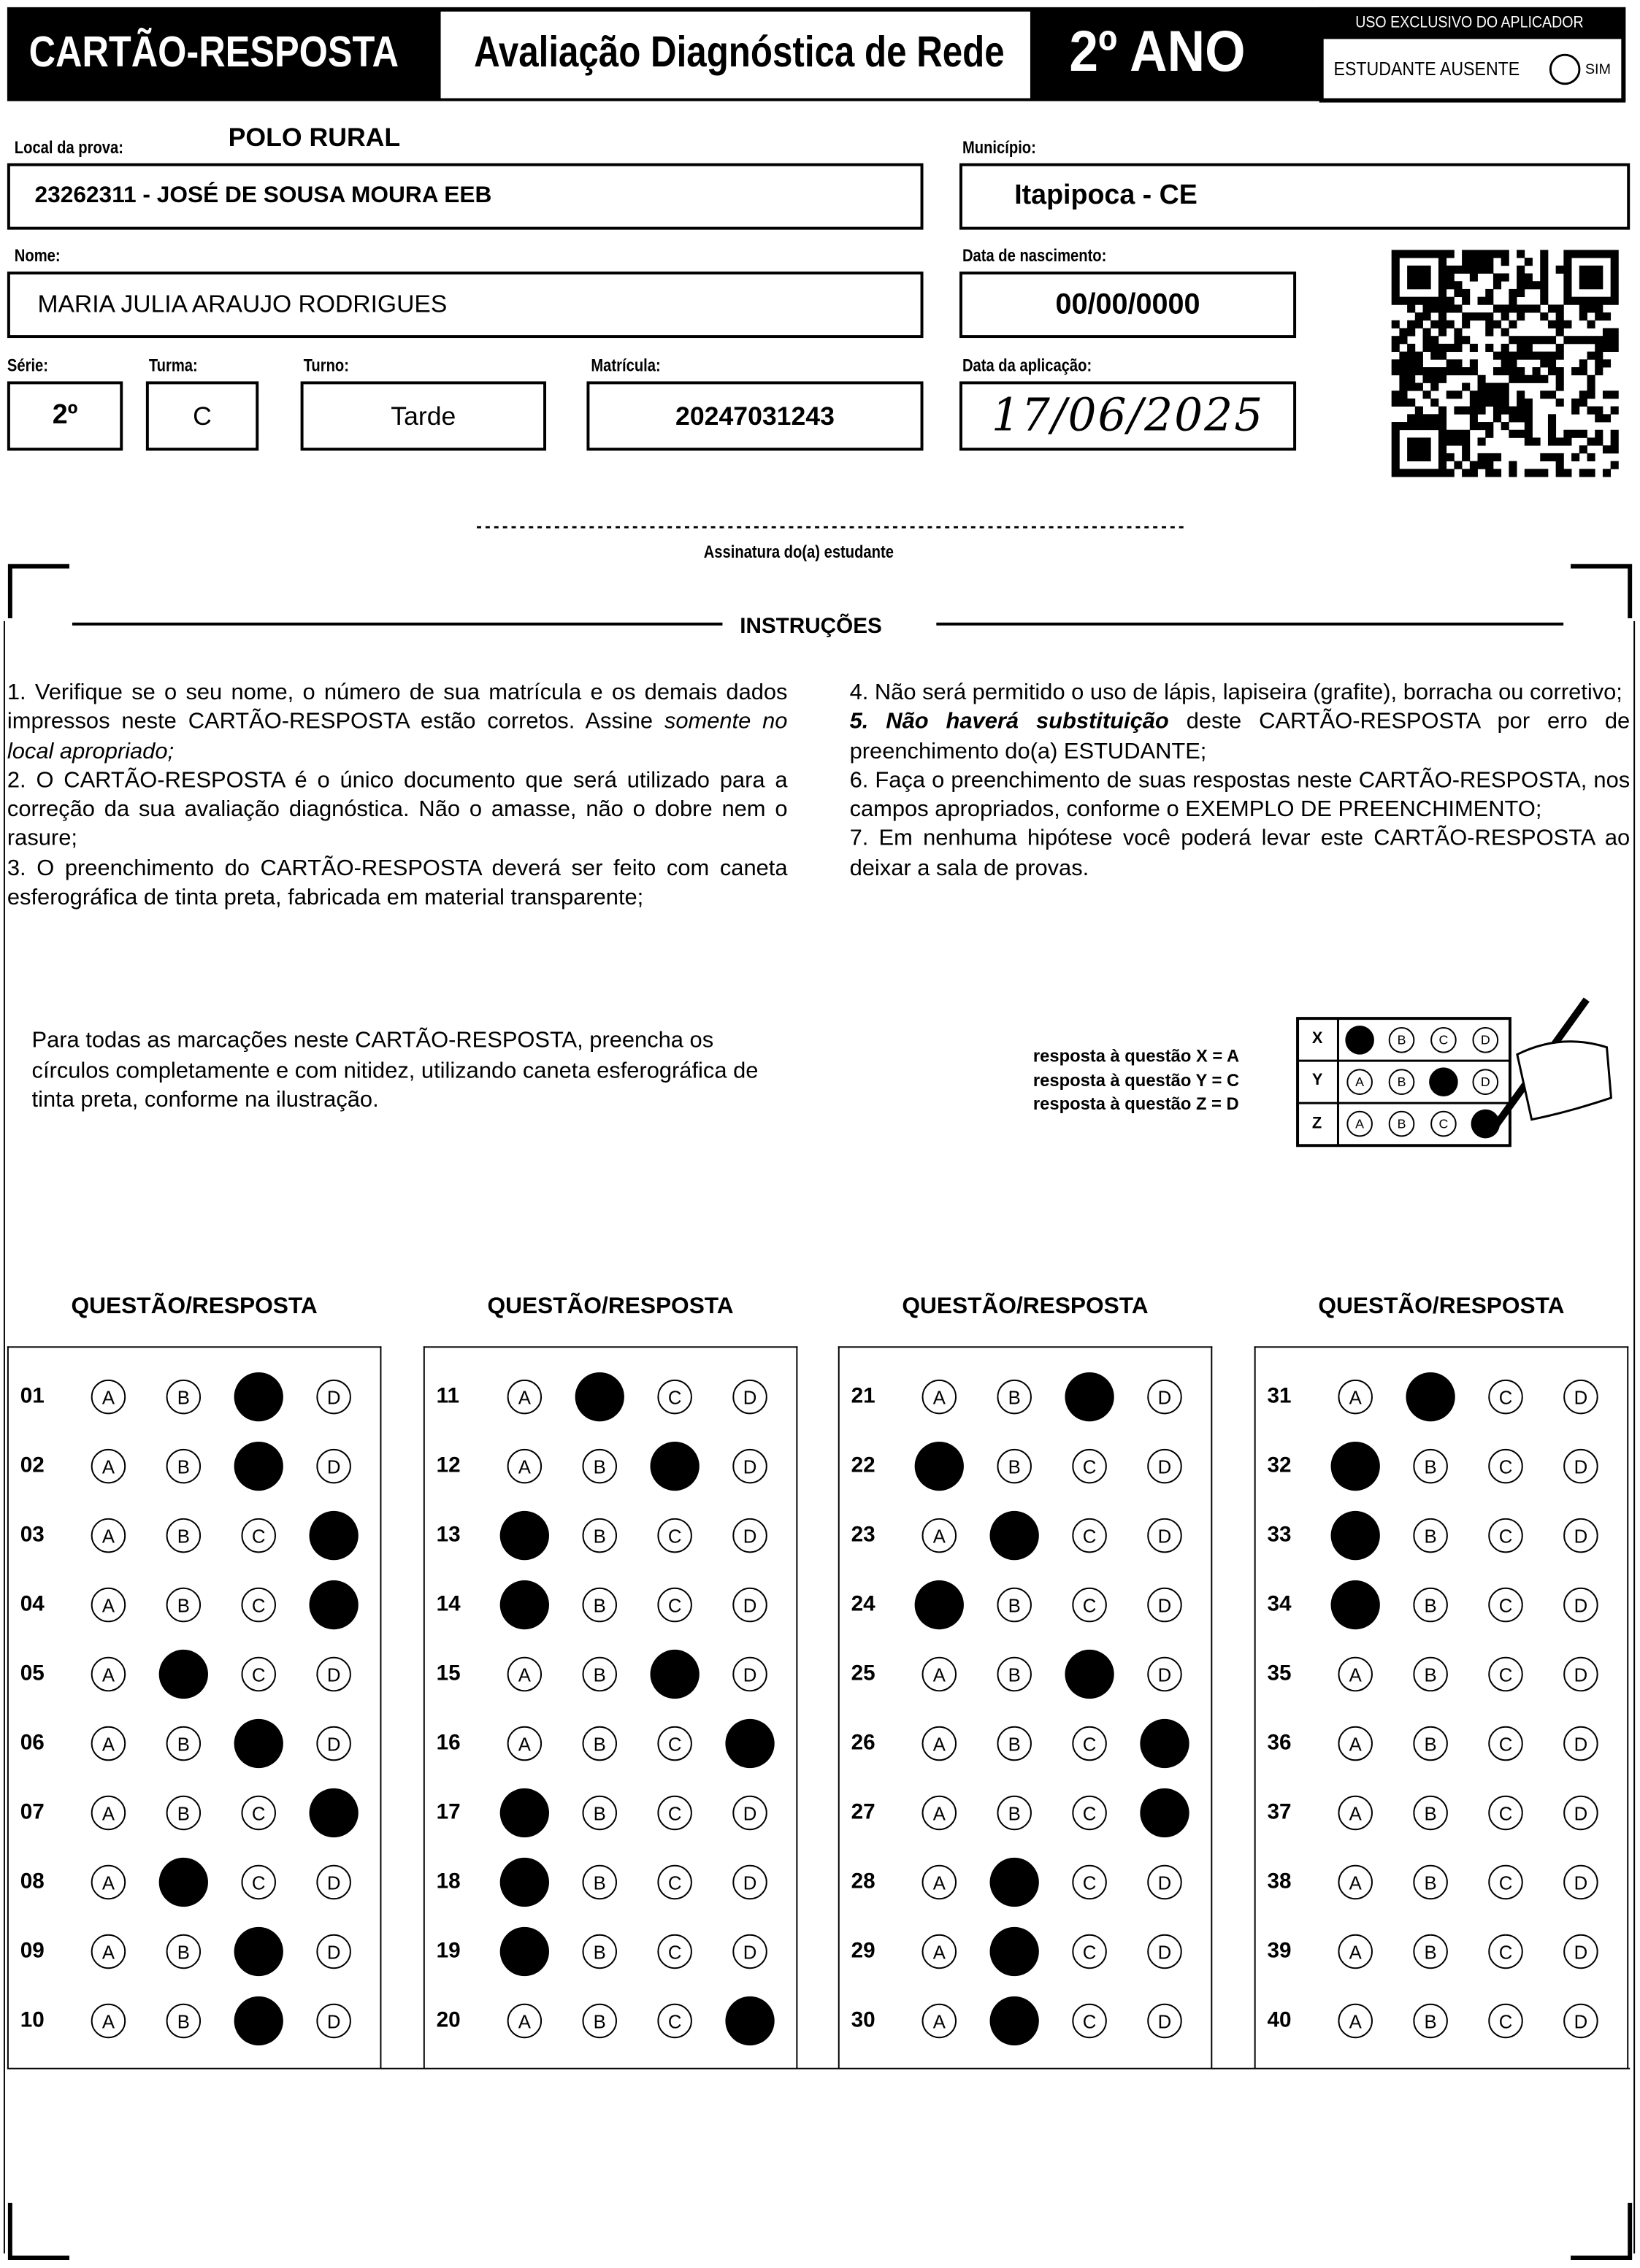 This screenshot has width=1640, height=2268. What do you see at coordinates (423, 416) in the screenshot?
I see `shift-box: Tarde` at bounding box center [423, 416].